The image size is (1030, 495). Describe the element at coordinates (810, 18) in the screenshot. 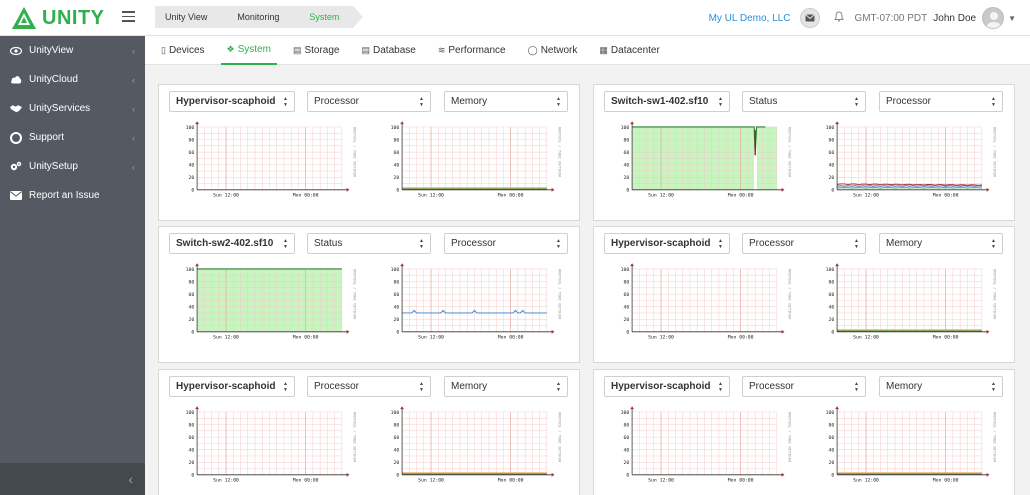

I see `mail-icon` at that location.